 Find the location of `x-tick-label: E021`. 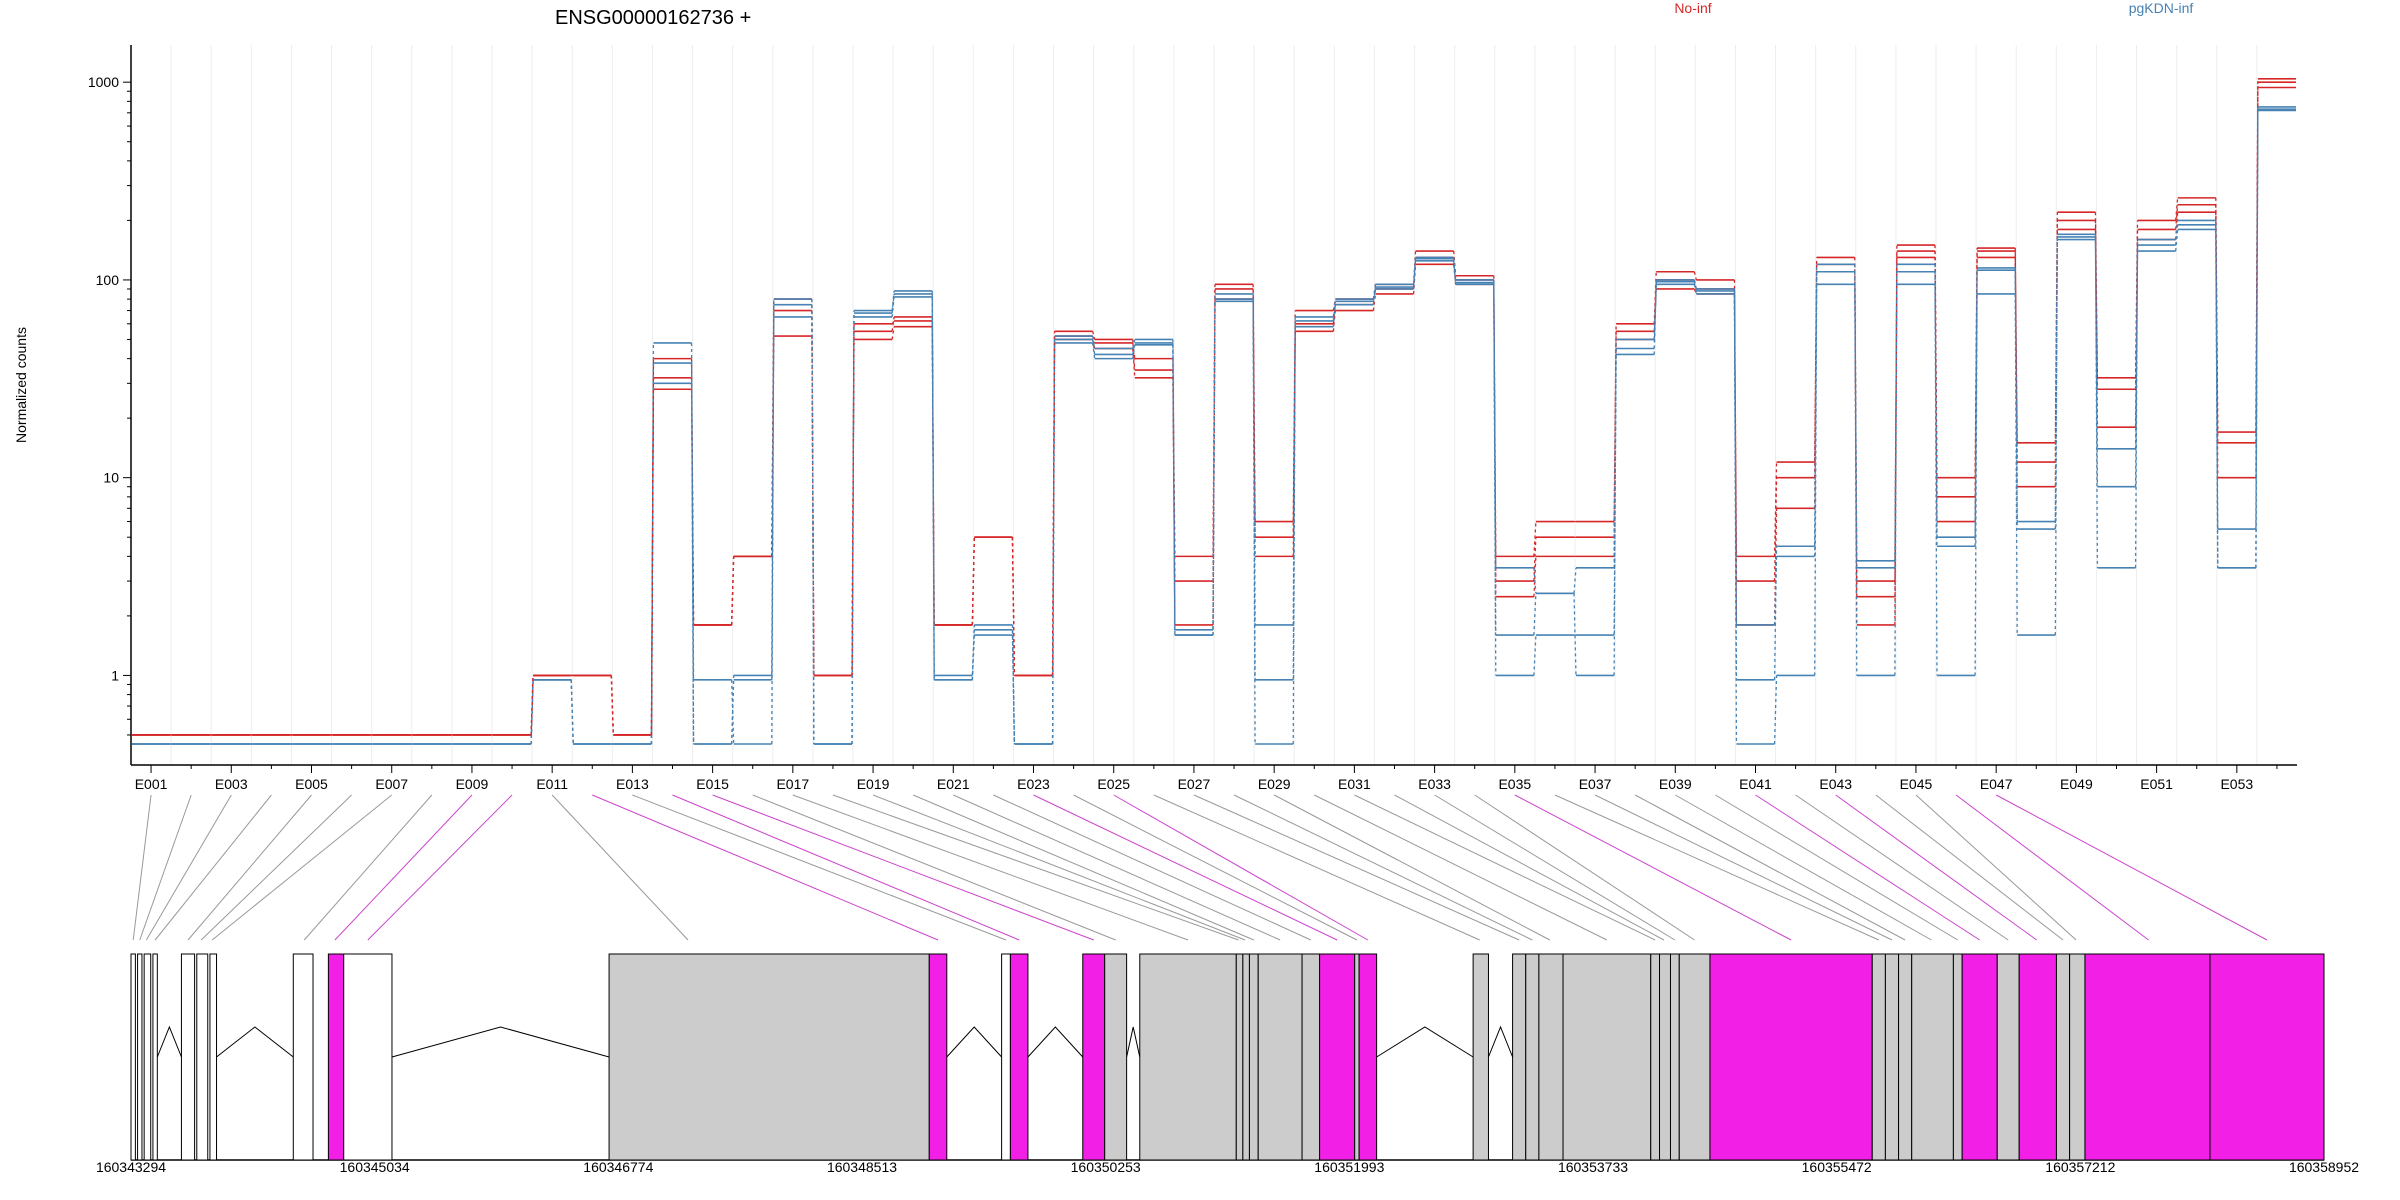

x-tick-label: E021 is located at coordinates (953, 784).